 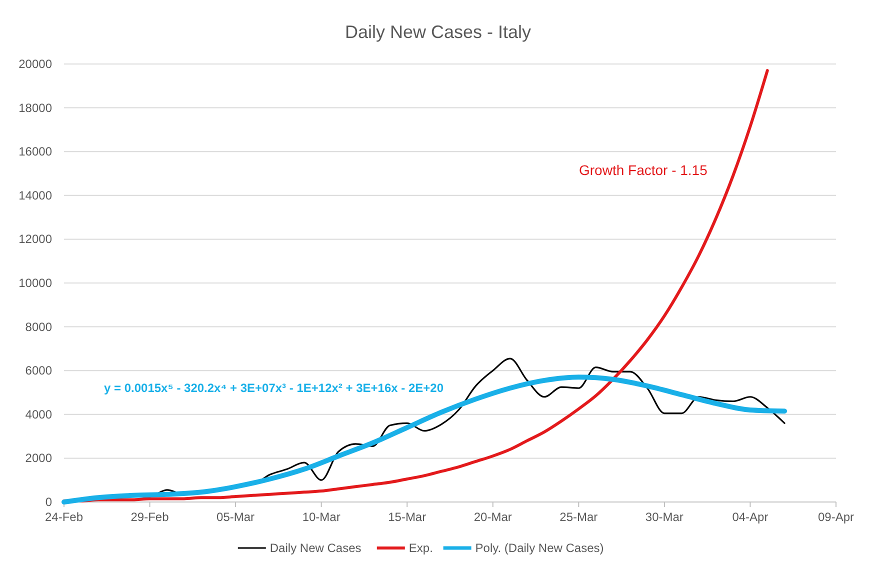 I want to click on legend-label: Exp., so click(x=420, y=548).